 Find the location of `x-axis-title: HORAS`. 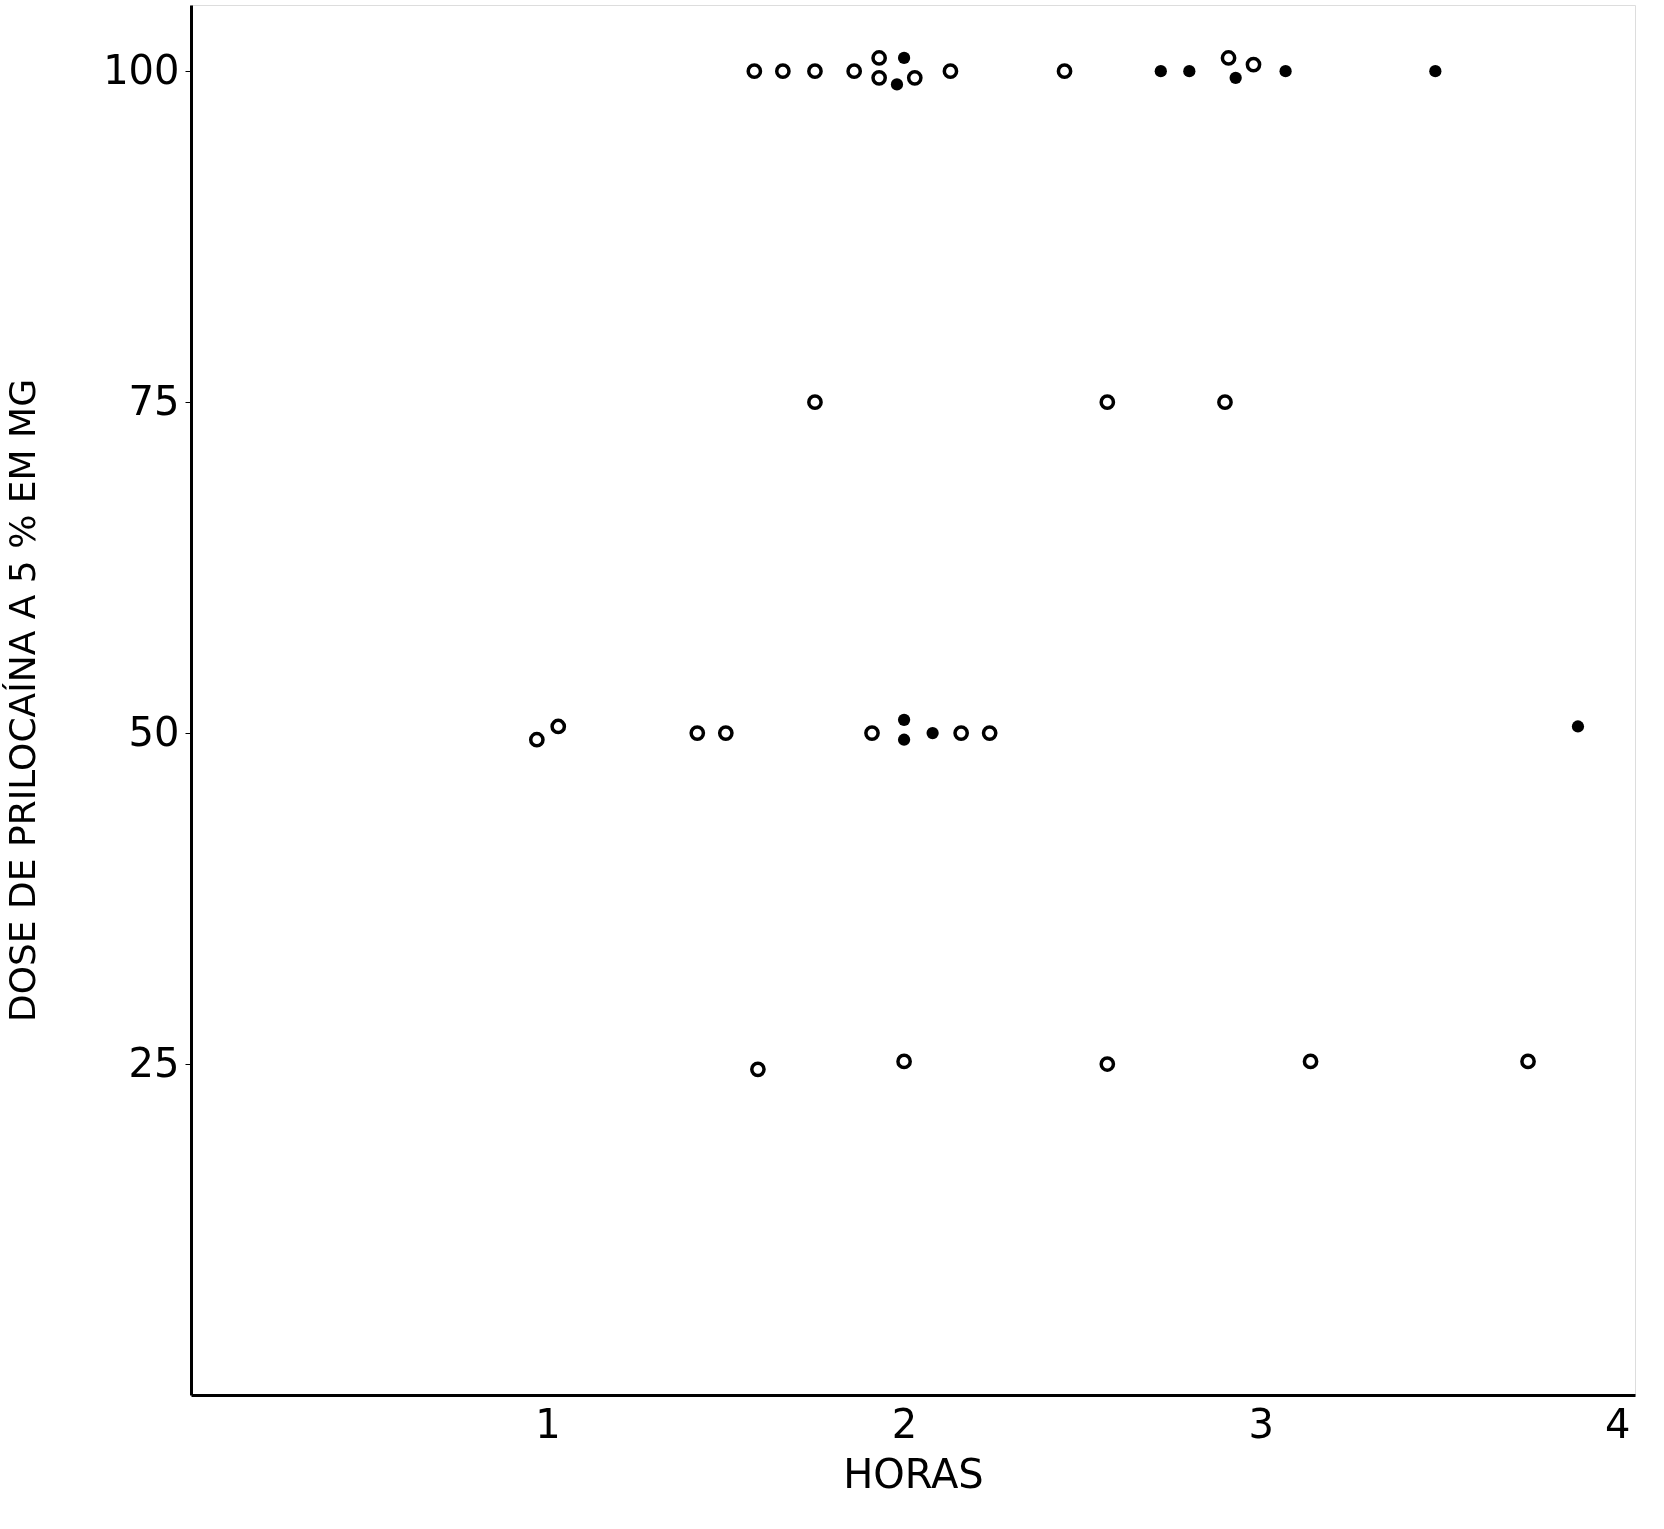

x-axis-title: HORAS is located at coordinates (913, 1473).